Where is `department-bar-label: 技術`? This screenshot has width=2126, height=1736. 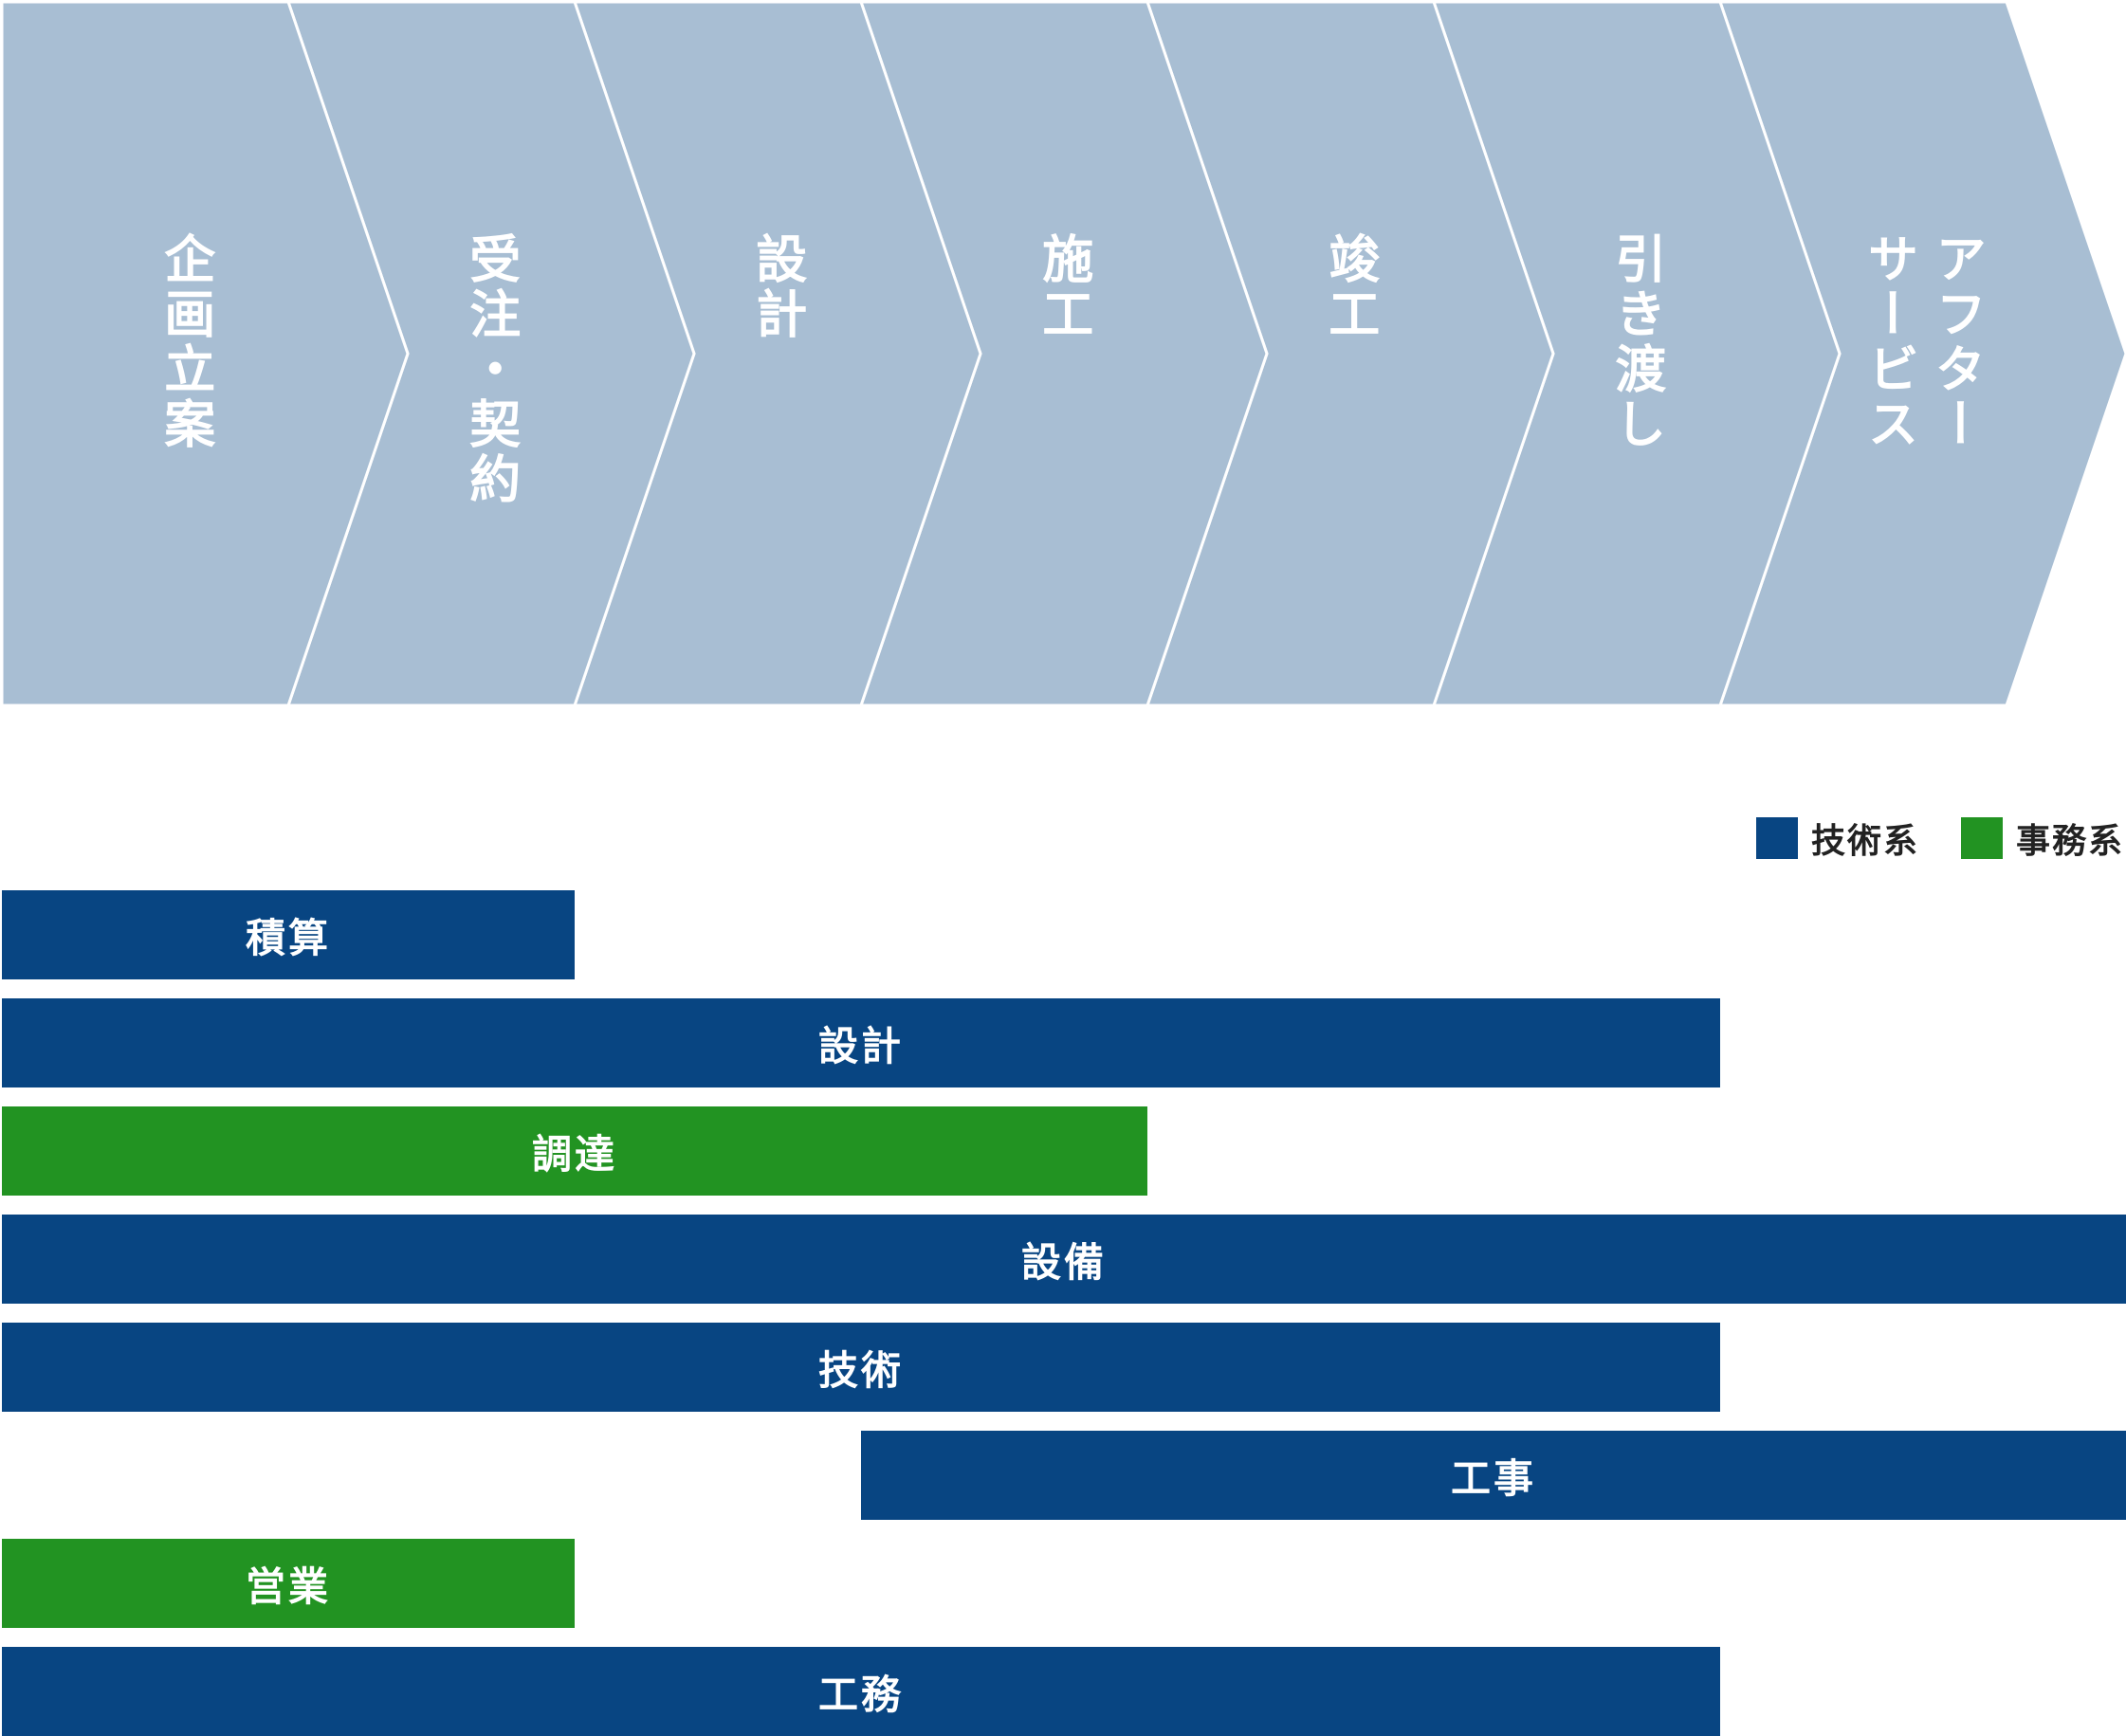
department-bar-label: 技術 is located at coordinates (860, 1370).